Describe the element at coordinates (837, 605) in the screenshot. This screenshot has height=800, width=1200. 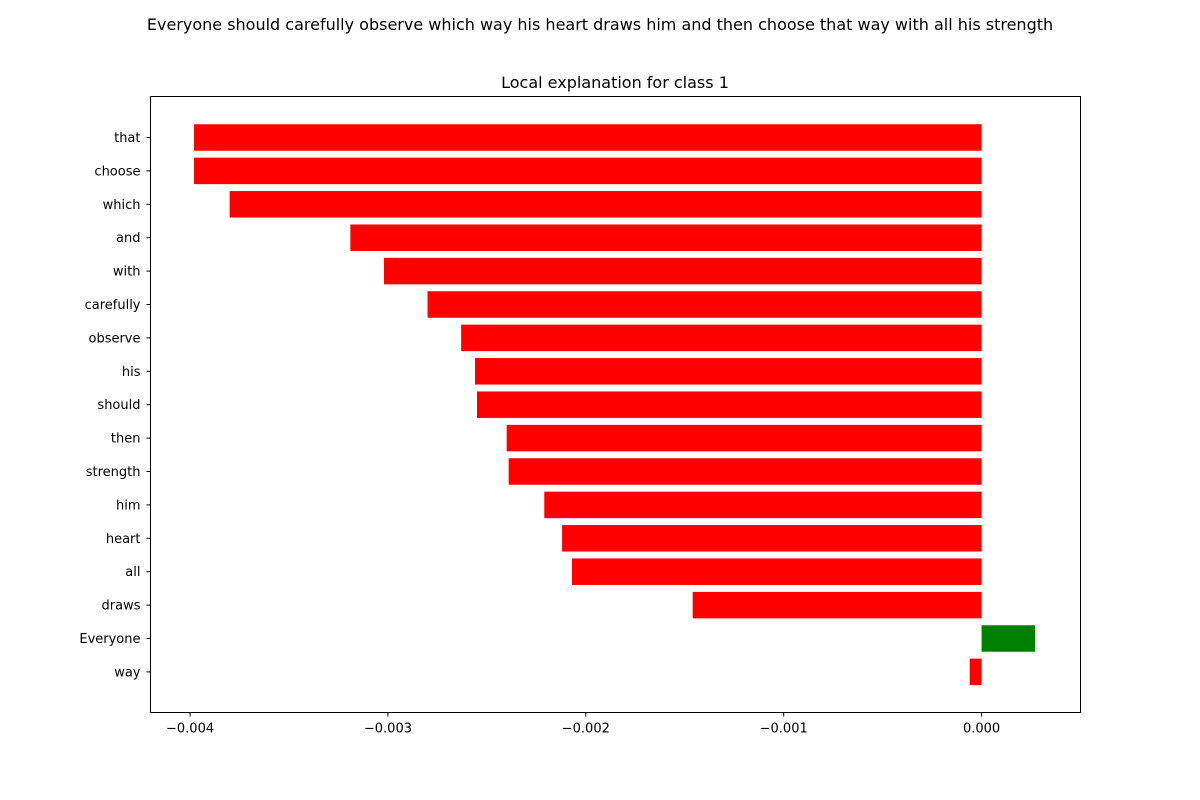
I see `bar-draws` at that location.